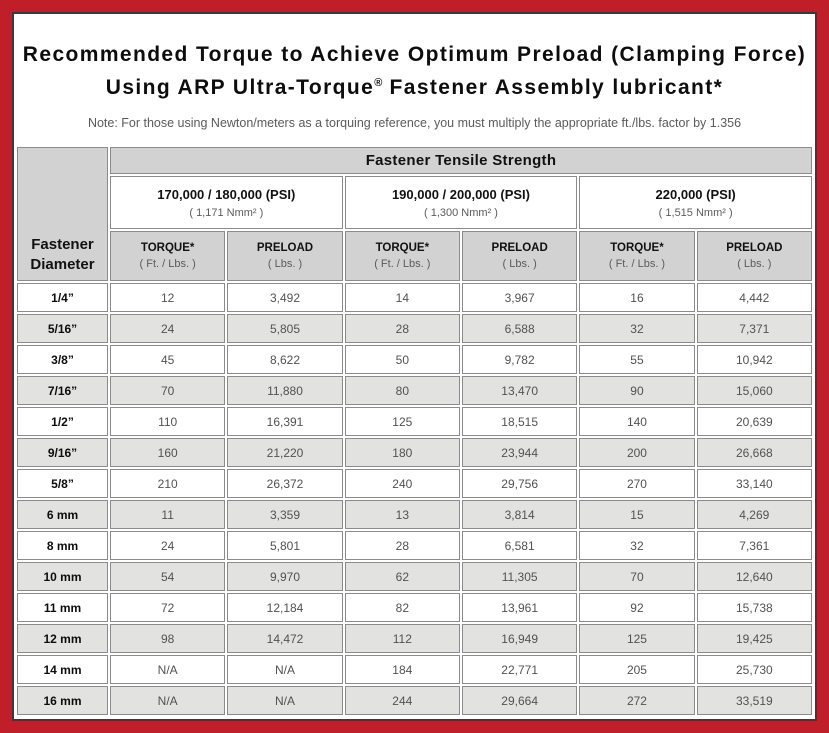  What do you see at coordinates (637, 390) in the screenshot?
I see `value-cell: 90` at bounding box center [637, 390].